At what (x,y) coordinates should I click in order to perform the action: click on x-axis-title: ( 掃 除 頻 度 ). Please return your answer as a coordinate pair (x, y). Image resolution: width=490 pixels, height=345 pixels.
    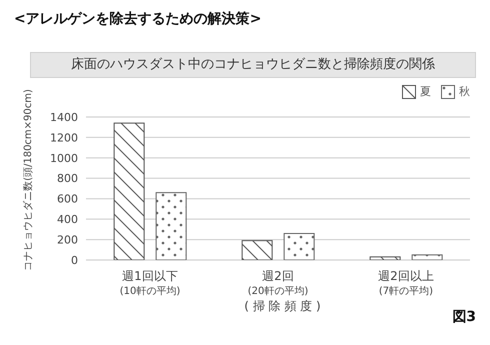
    Looking at the image, I should click on (282, 306).